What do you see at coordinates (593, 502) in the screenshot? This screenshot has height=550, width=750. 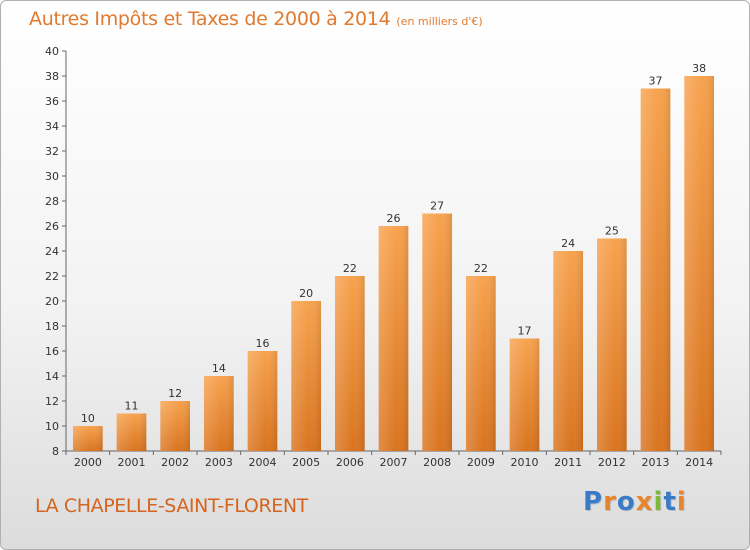 I see `logo-letter: P` at bounding box center [593, 502].